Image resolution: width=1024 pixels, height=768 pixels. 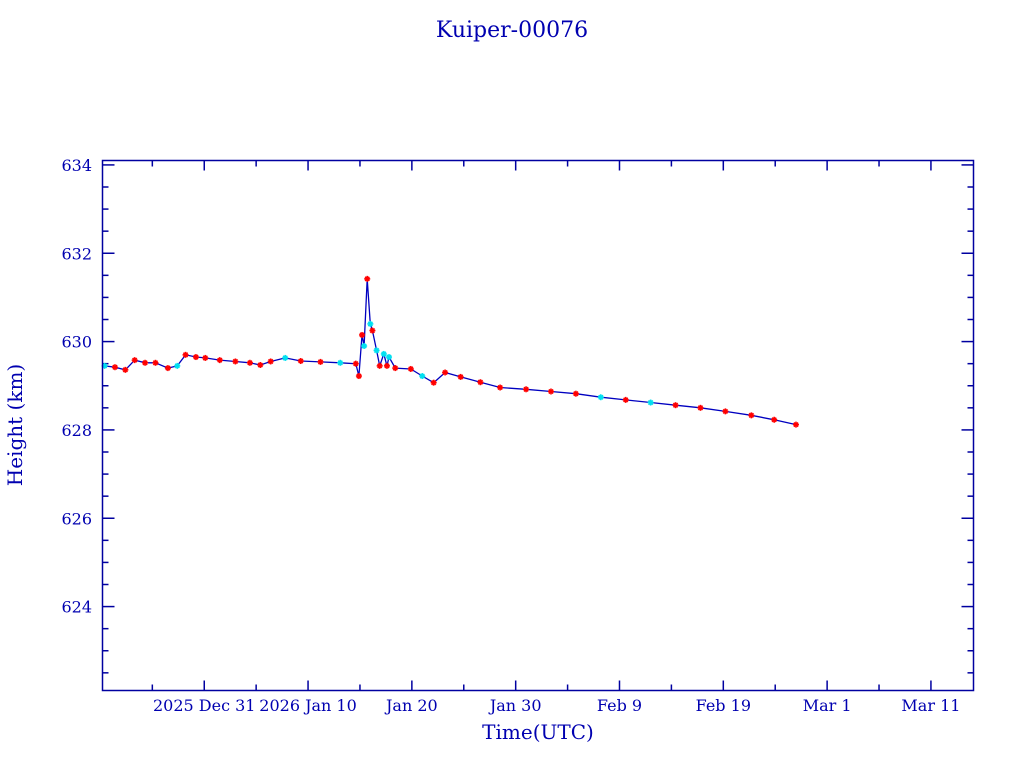 I want to click on chart-title: Kuiper-00076, so click(x=512, y=30).